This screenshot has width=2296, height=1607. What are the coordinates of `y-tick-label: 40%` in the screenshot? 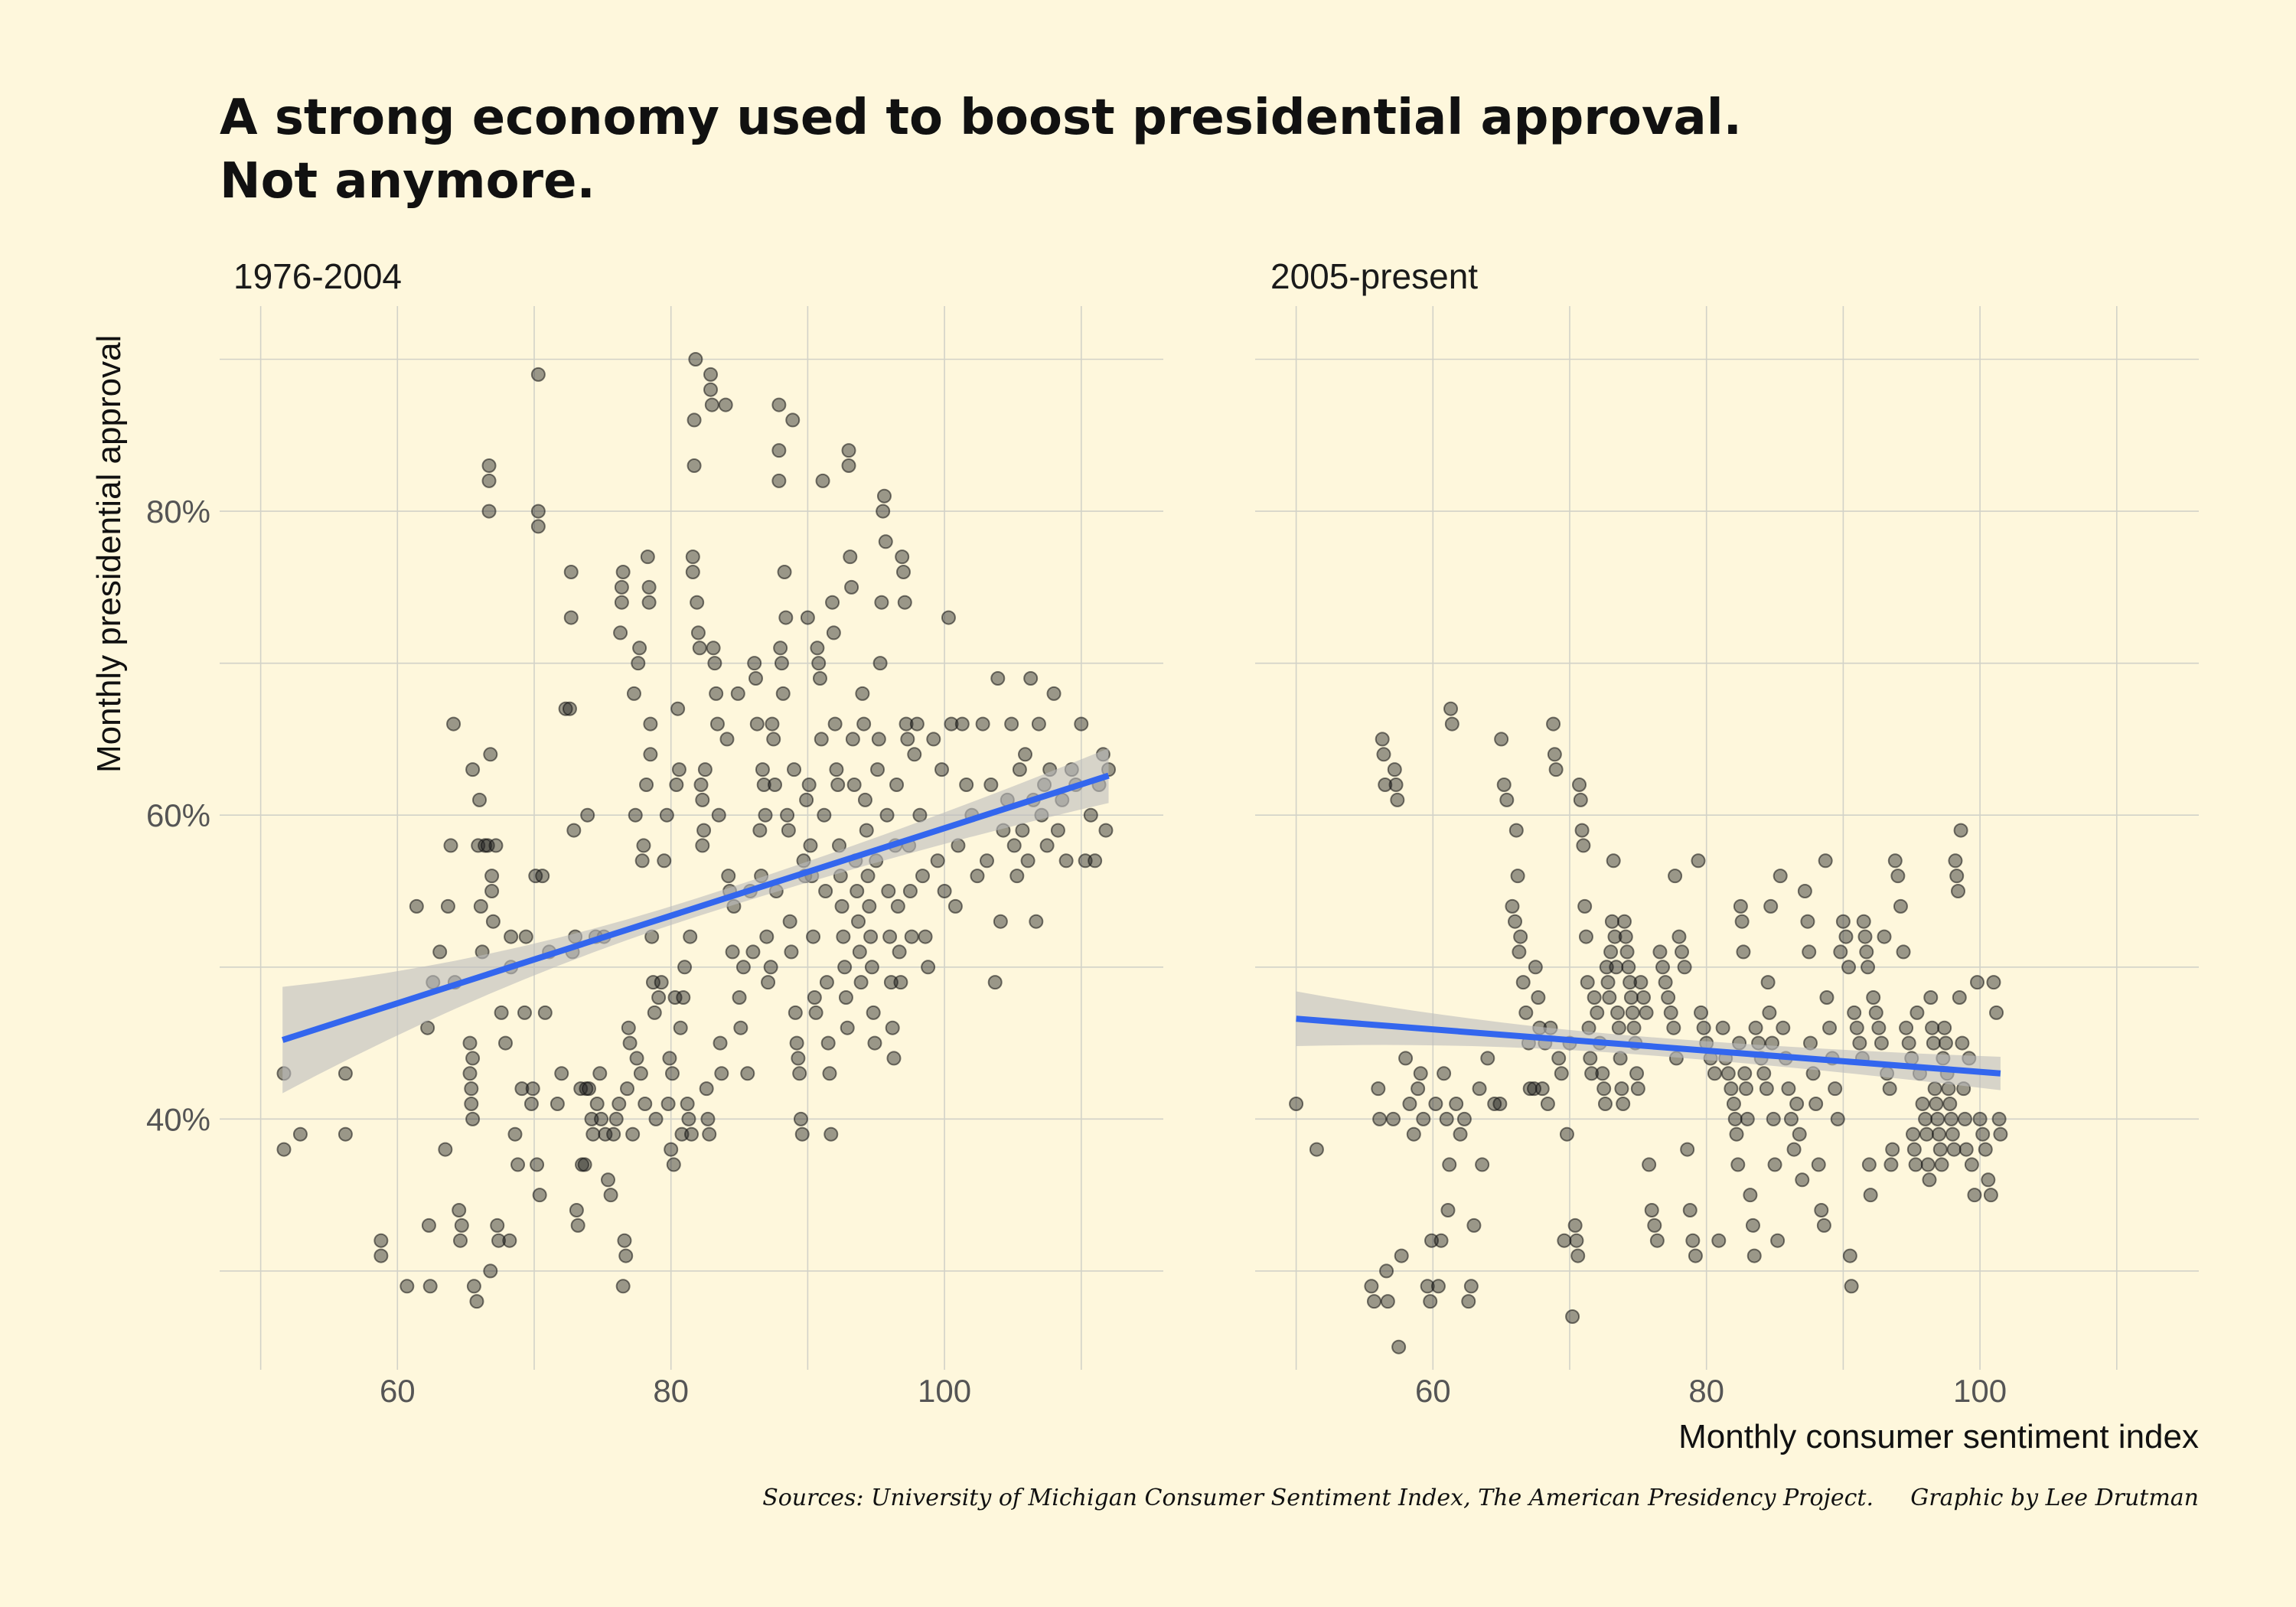 It's located at (178, 1119).